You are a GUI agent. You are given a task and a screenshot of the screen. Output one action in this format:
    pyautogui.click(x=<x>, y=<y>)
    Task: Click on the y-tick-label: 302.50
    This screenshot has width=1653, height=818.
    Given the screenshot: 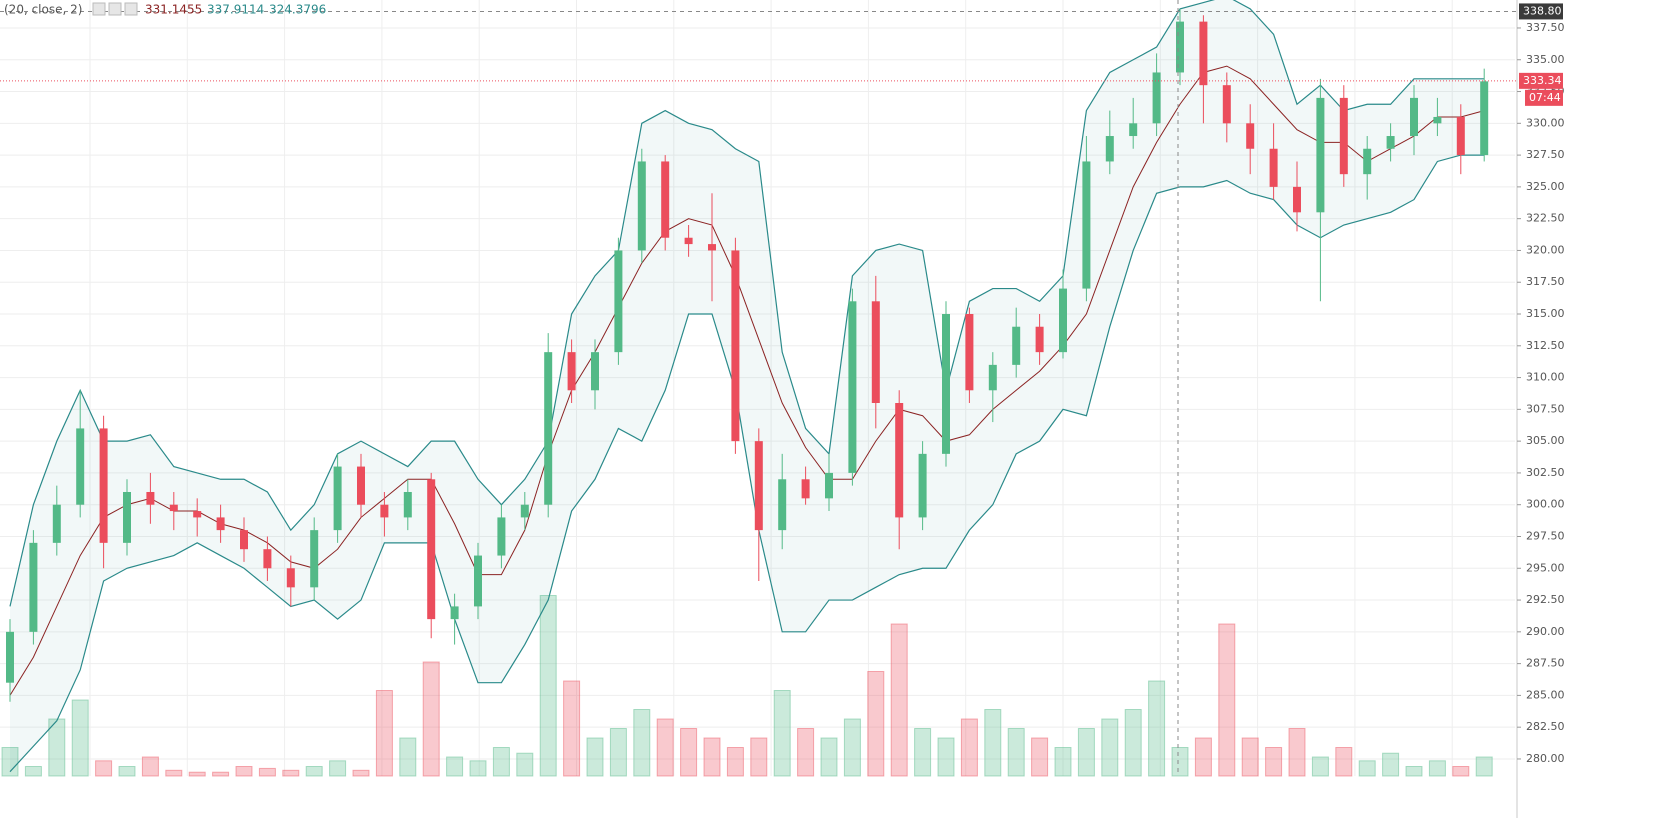 What is the action you would take?
    pyautogui.click(x=1545, y=472)
    